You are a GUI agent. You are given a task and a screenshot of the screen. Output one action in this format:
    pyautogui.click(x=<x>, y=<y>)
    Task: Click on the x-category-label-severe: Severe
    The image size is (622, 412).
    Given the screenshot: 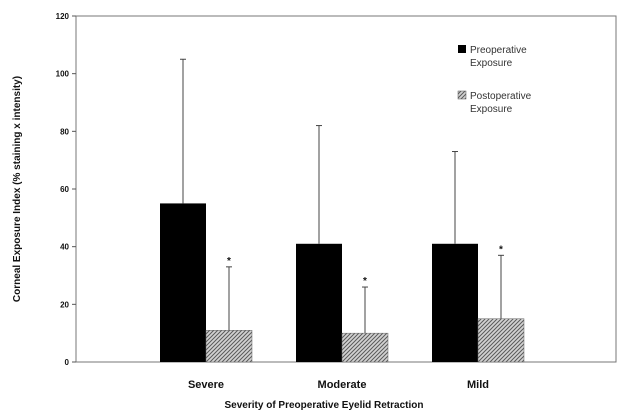 What is the action you would take?
    pyautogui.click(x=206, y=385)
    